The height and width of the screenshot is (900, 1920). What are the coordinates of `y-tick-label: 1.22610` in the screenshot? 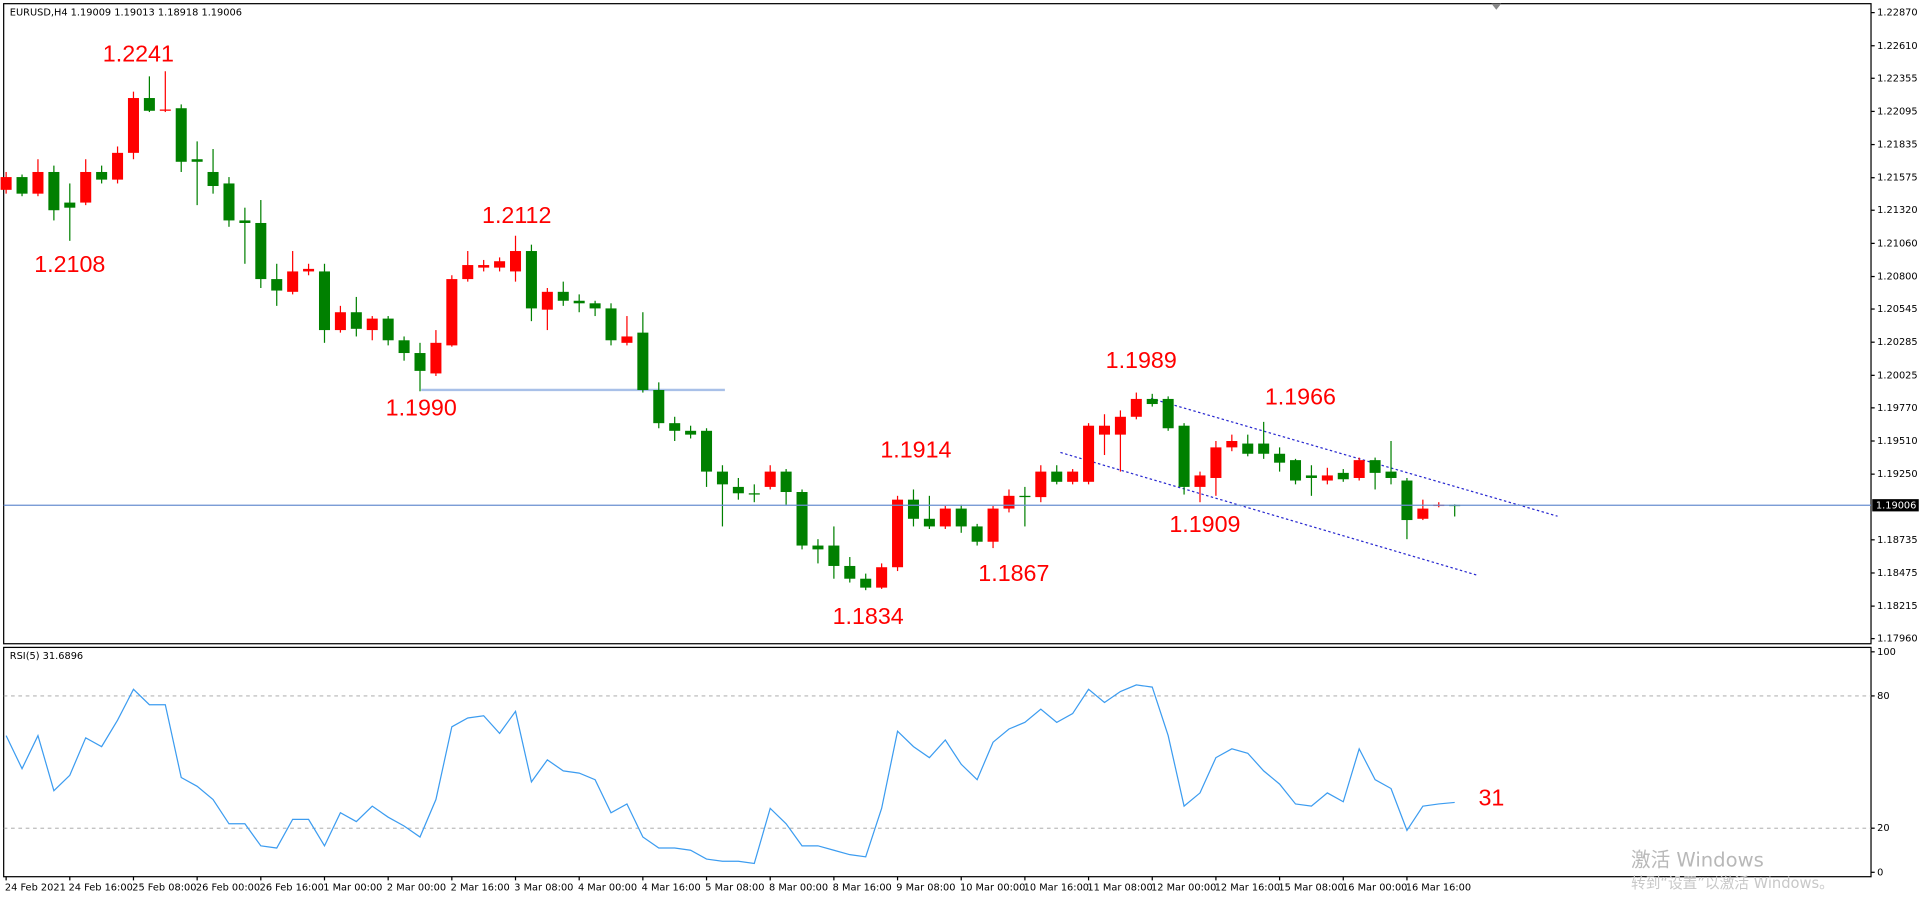 It's located at (1897, 46).